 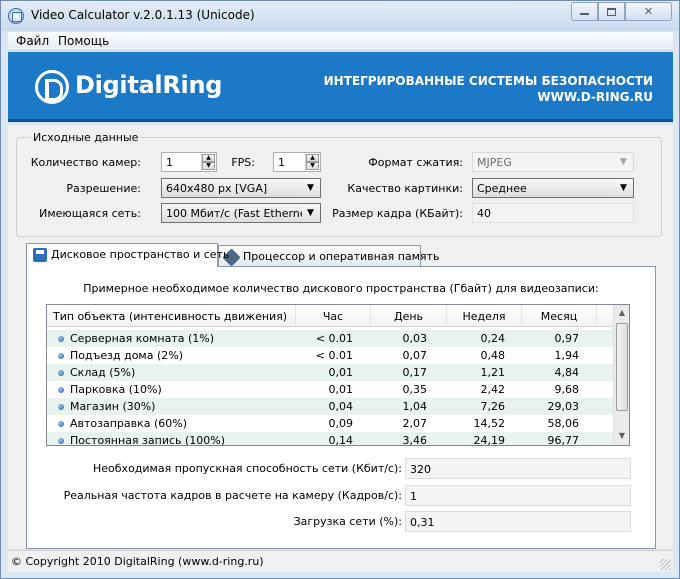 I want to click on menu-bar: Файл Помощь, so click(x=340, y=41).